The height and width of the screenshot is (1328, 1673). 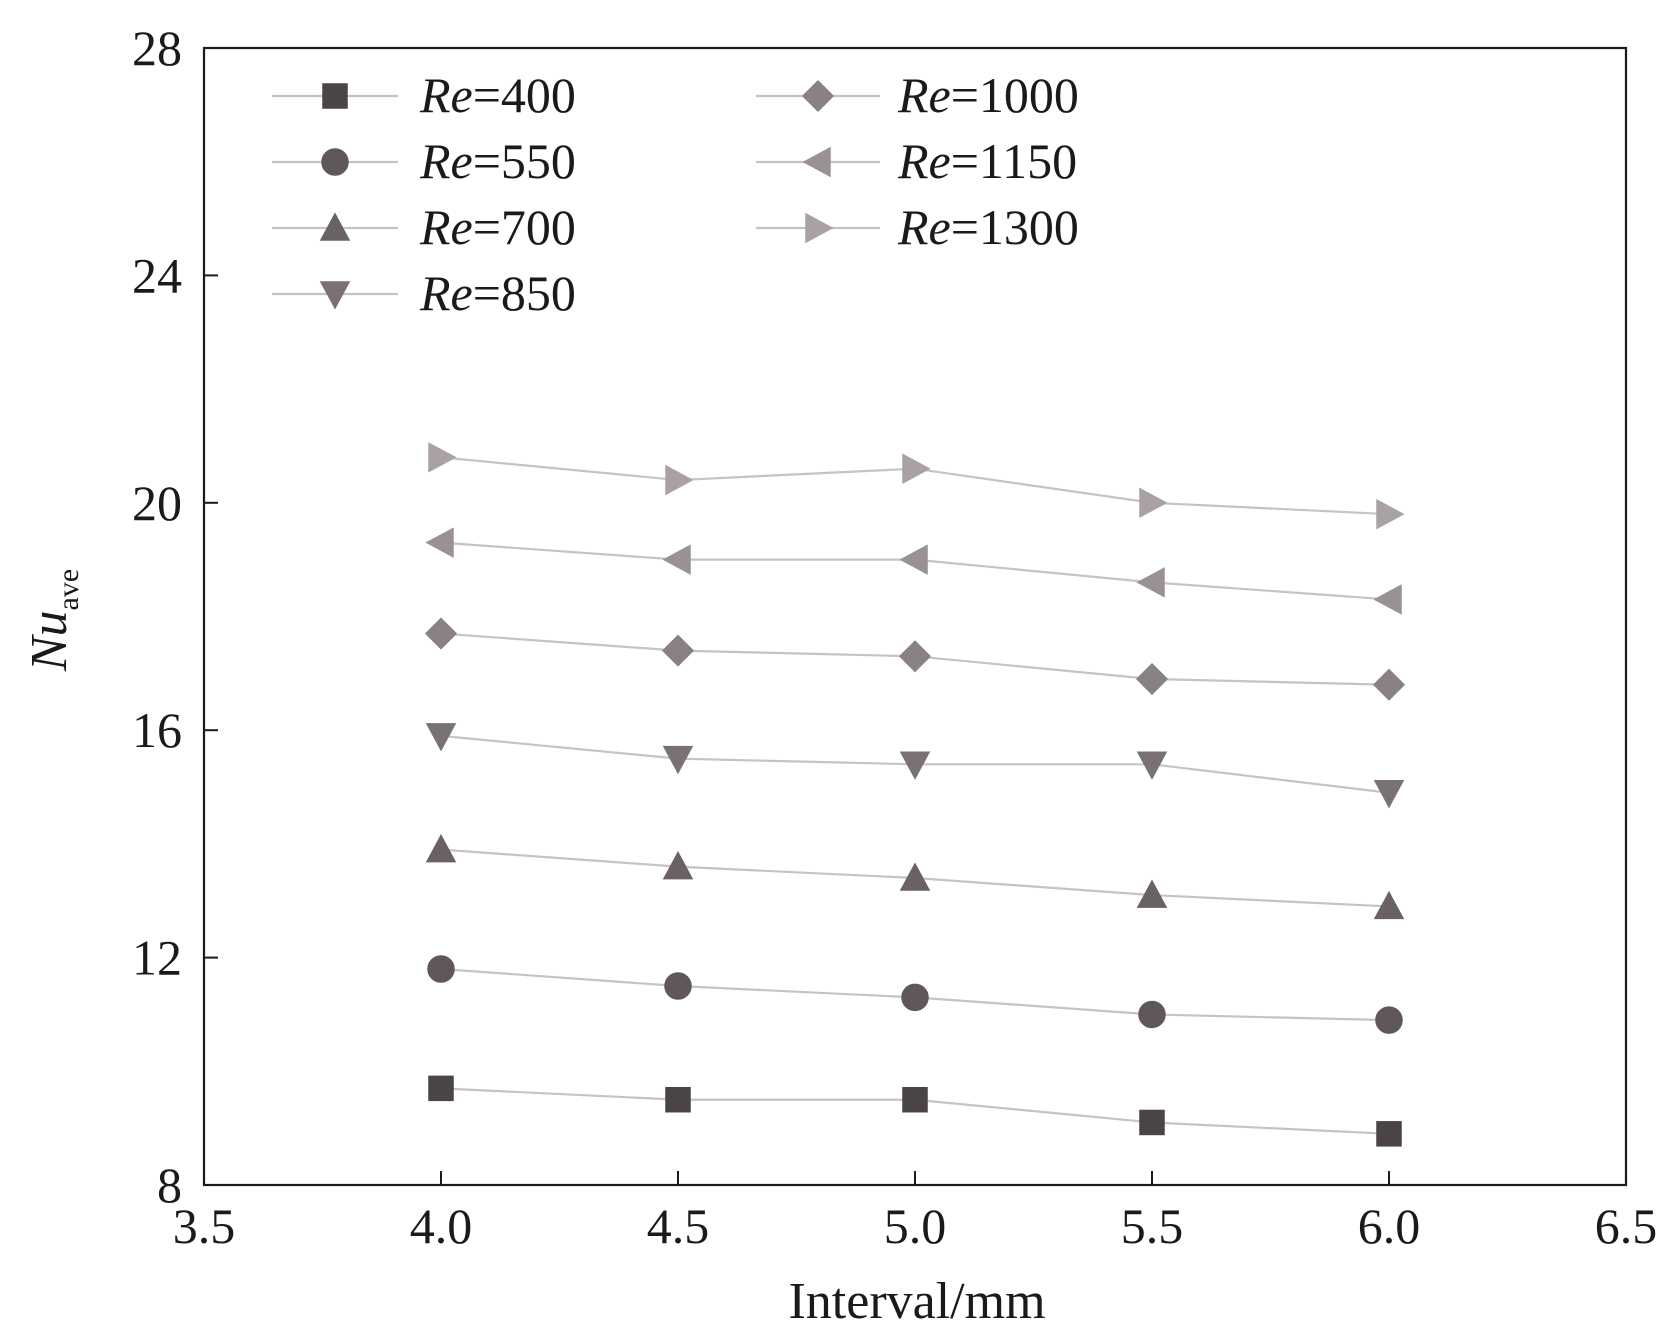 What do you see at coordinates (68, 590) in the screenshot?
I see `y-axis-title-sub: ave` at bounding box center [68, 590].